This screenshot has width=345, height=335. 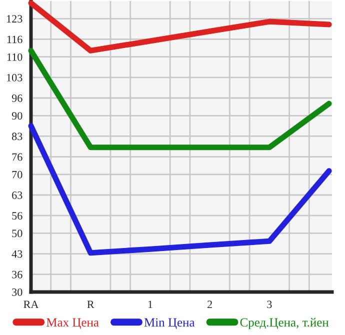 I want to click on x-tick-label: 2, so click(x=210, y=304).